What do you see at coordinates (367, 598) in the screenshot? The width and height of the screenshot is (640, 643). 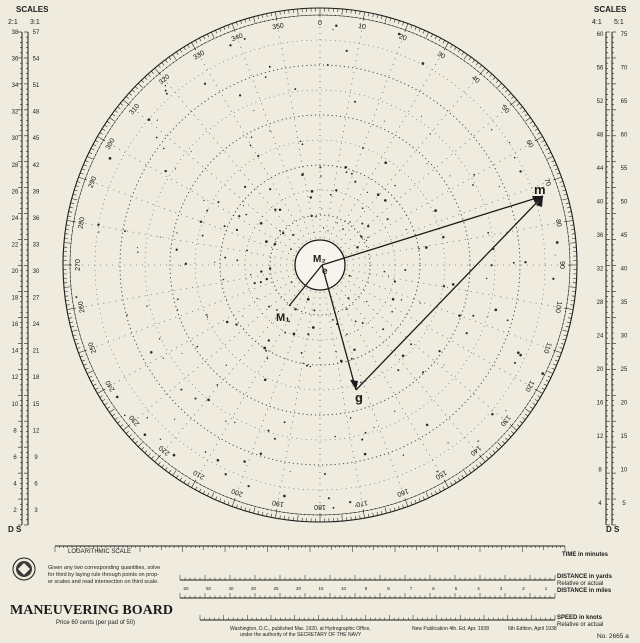 I see `nomogram-scales` at bounding box center [367, 598].